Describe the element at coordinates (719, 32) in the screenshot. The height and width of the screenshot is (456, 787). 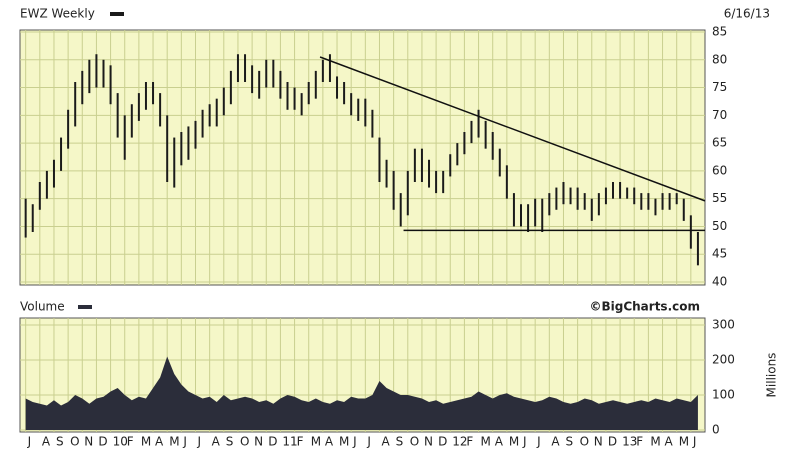
I see `y-tick-label: 85` at that location.